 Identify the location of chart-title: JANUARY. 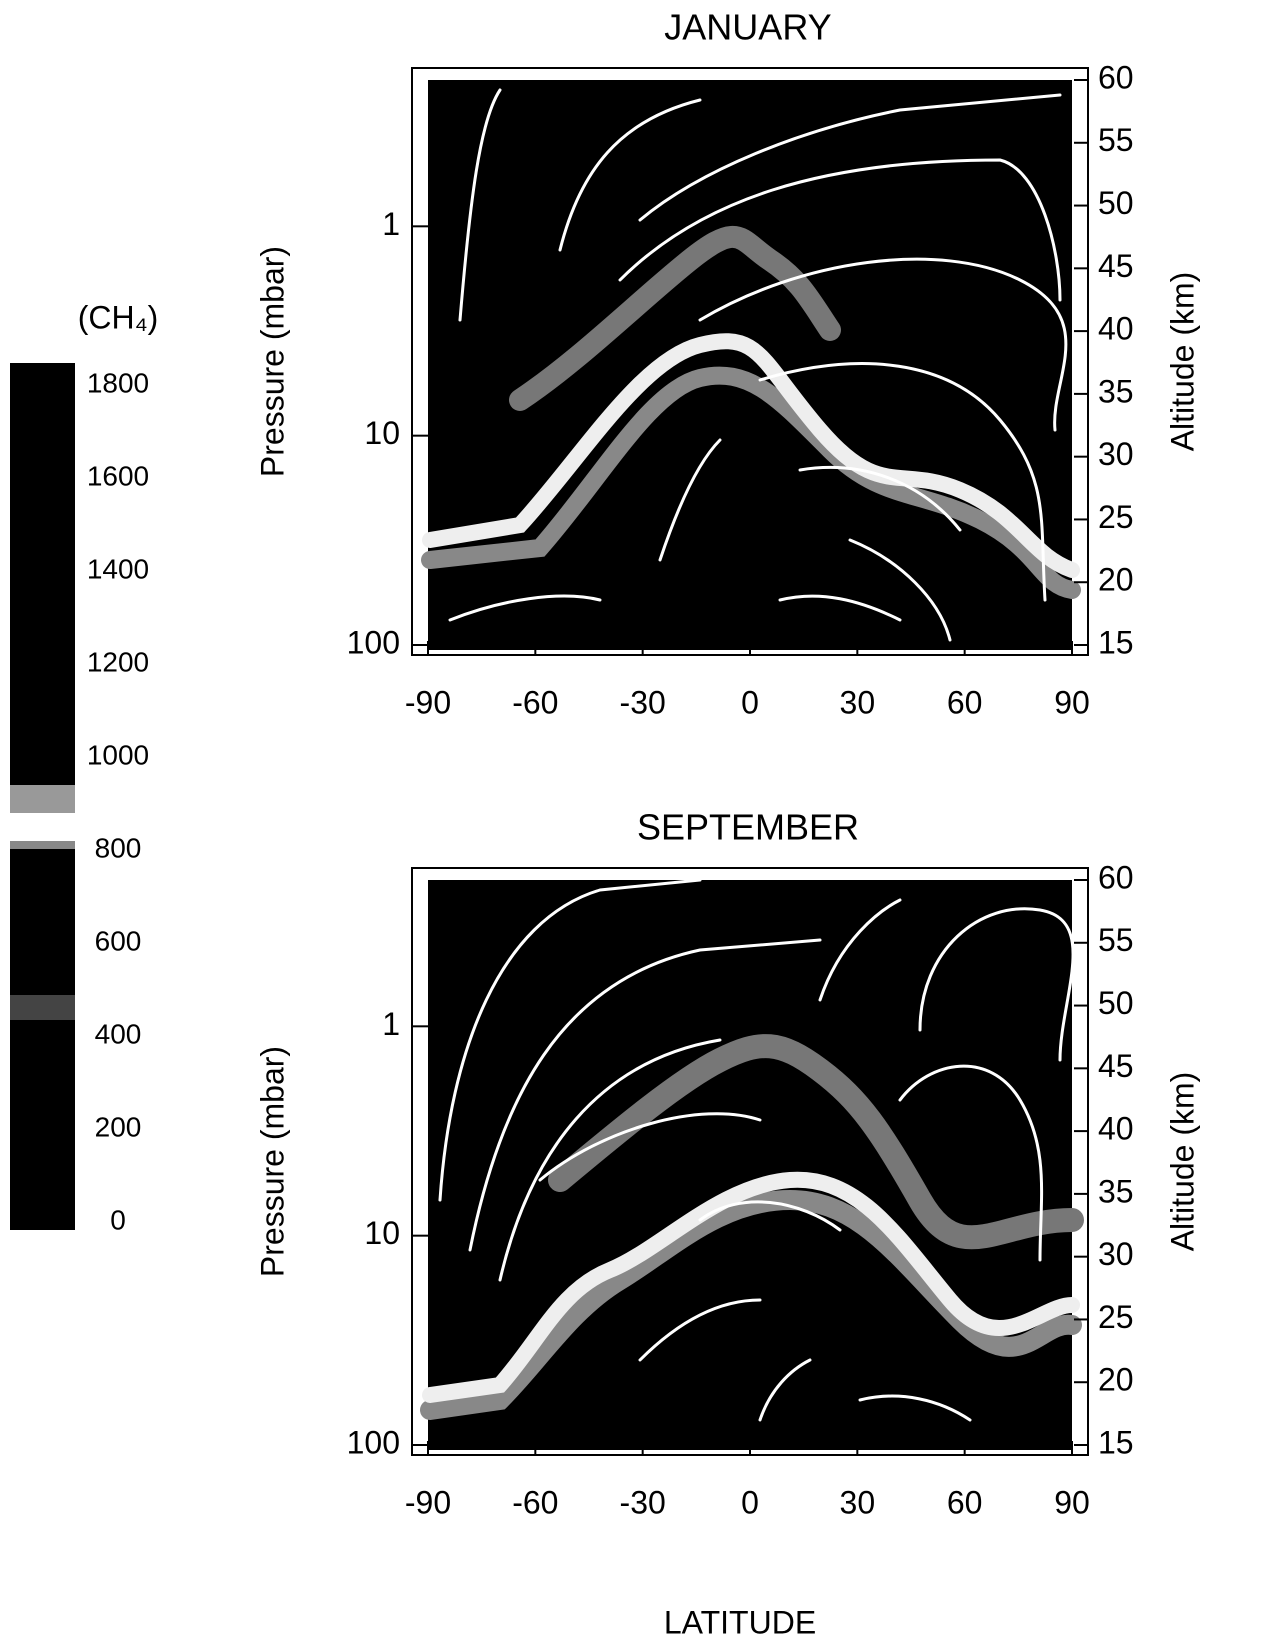
(747, 27).